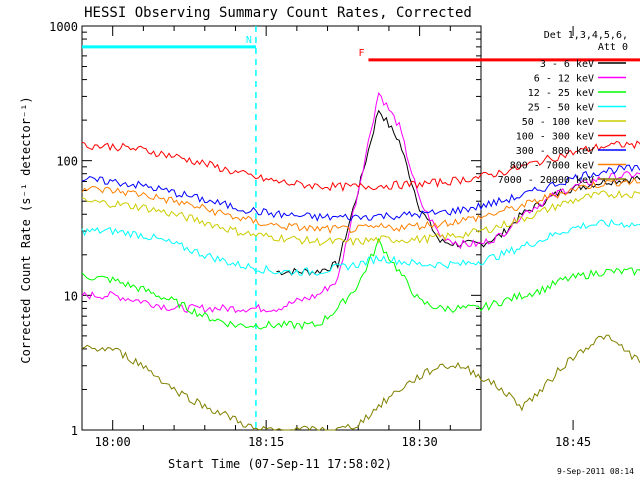 This screenshot has height=480, width=640. Describe the element at coordinates (26, 229) in the screenshot. I see `y-axis-label: Corrected Count Rate (s⁻¹ detector⁻¹)` at that location.